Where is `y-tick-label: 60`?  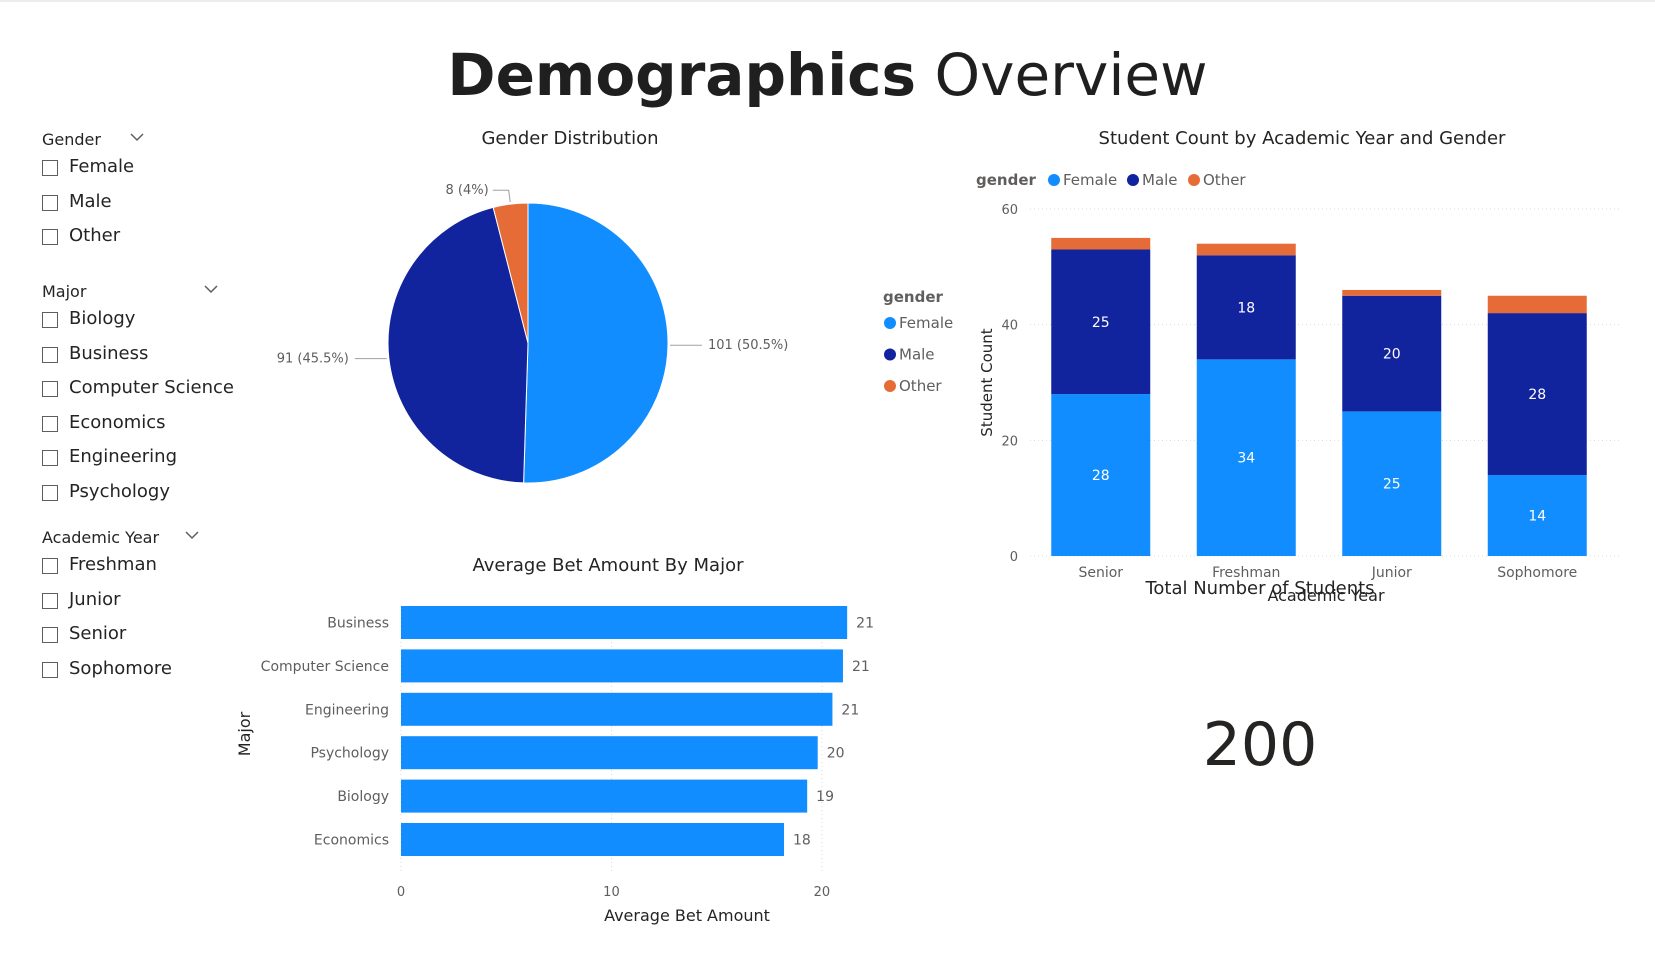 y-tick-label: 60 is located at coordinates (1009, 210).